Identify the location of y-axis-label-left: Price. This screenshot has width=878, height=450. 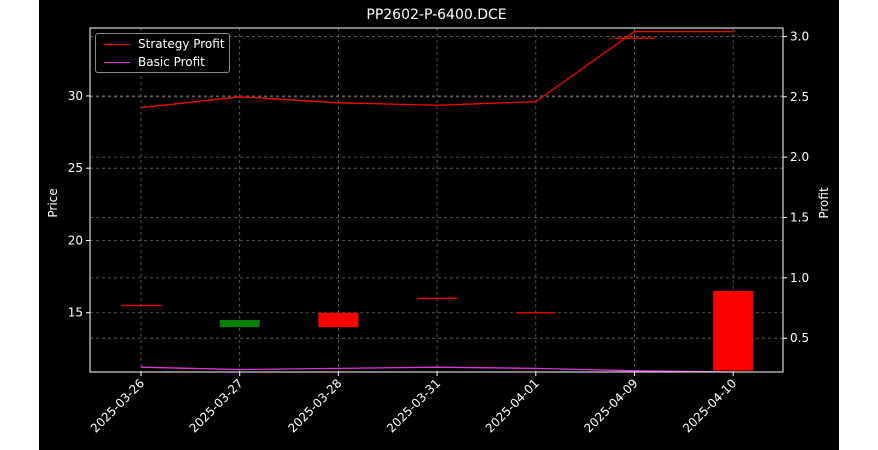
(53, 202).